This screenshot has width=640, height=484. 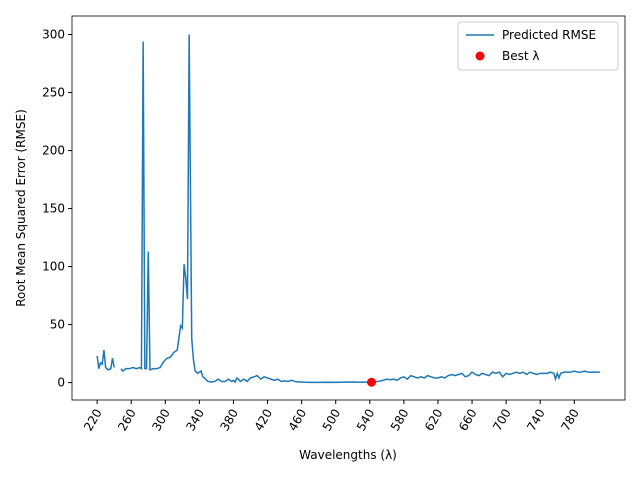 What do you see at coordinates (21, 208) in the screenshot?
I see `y-axis-label: Root Mean Squared Error (RMSE)` at bounding box center [21, 208].